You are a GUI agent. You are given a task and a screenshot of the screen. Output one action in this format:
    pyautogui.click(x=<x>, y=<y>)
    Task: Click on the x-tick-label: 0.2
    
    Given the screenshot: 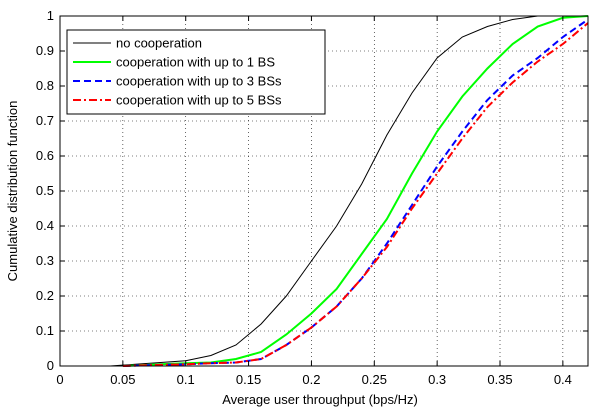 What is the action you would take?
    pyautogui.click(x=311, y=379)
    